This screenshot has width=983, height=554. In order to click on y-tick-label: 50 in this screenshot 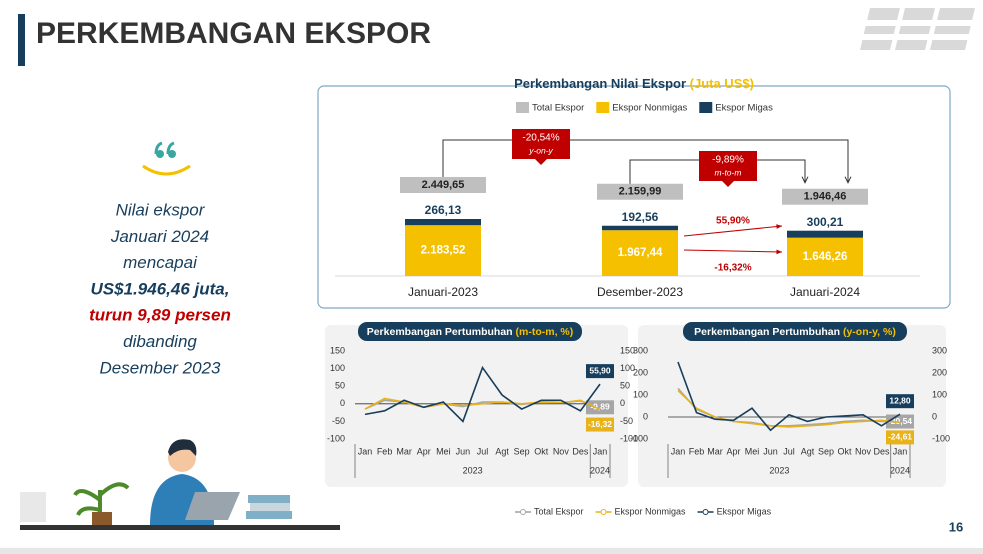, I will do `click(340, 386)`.